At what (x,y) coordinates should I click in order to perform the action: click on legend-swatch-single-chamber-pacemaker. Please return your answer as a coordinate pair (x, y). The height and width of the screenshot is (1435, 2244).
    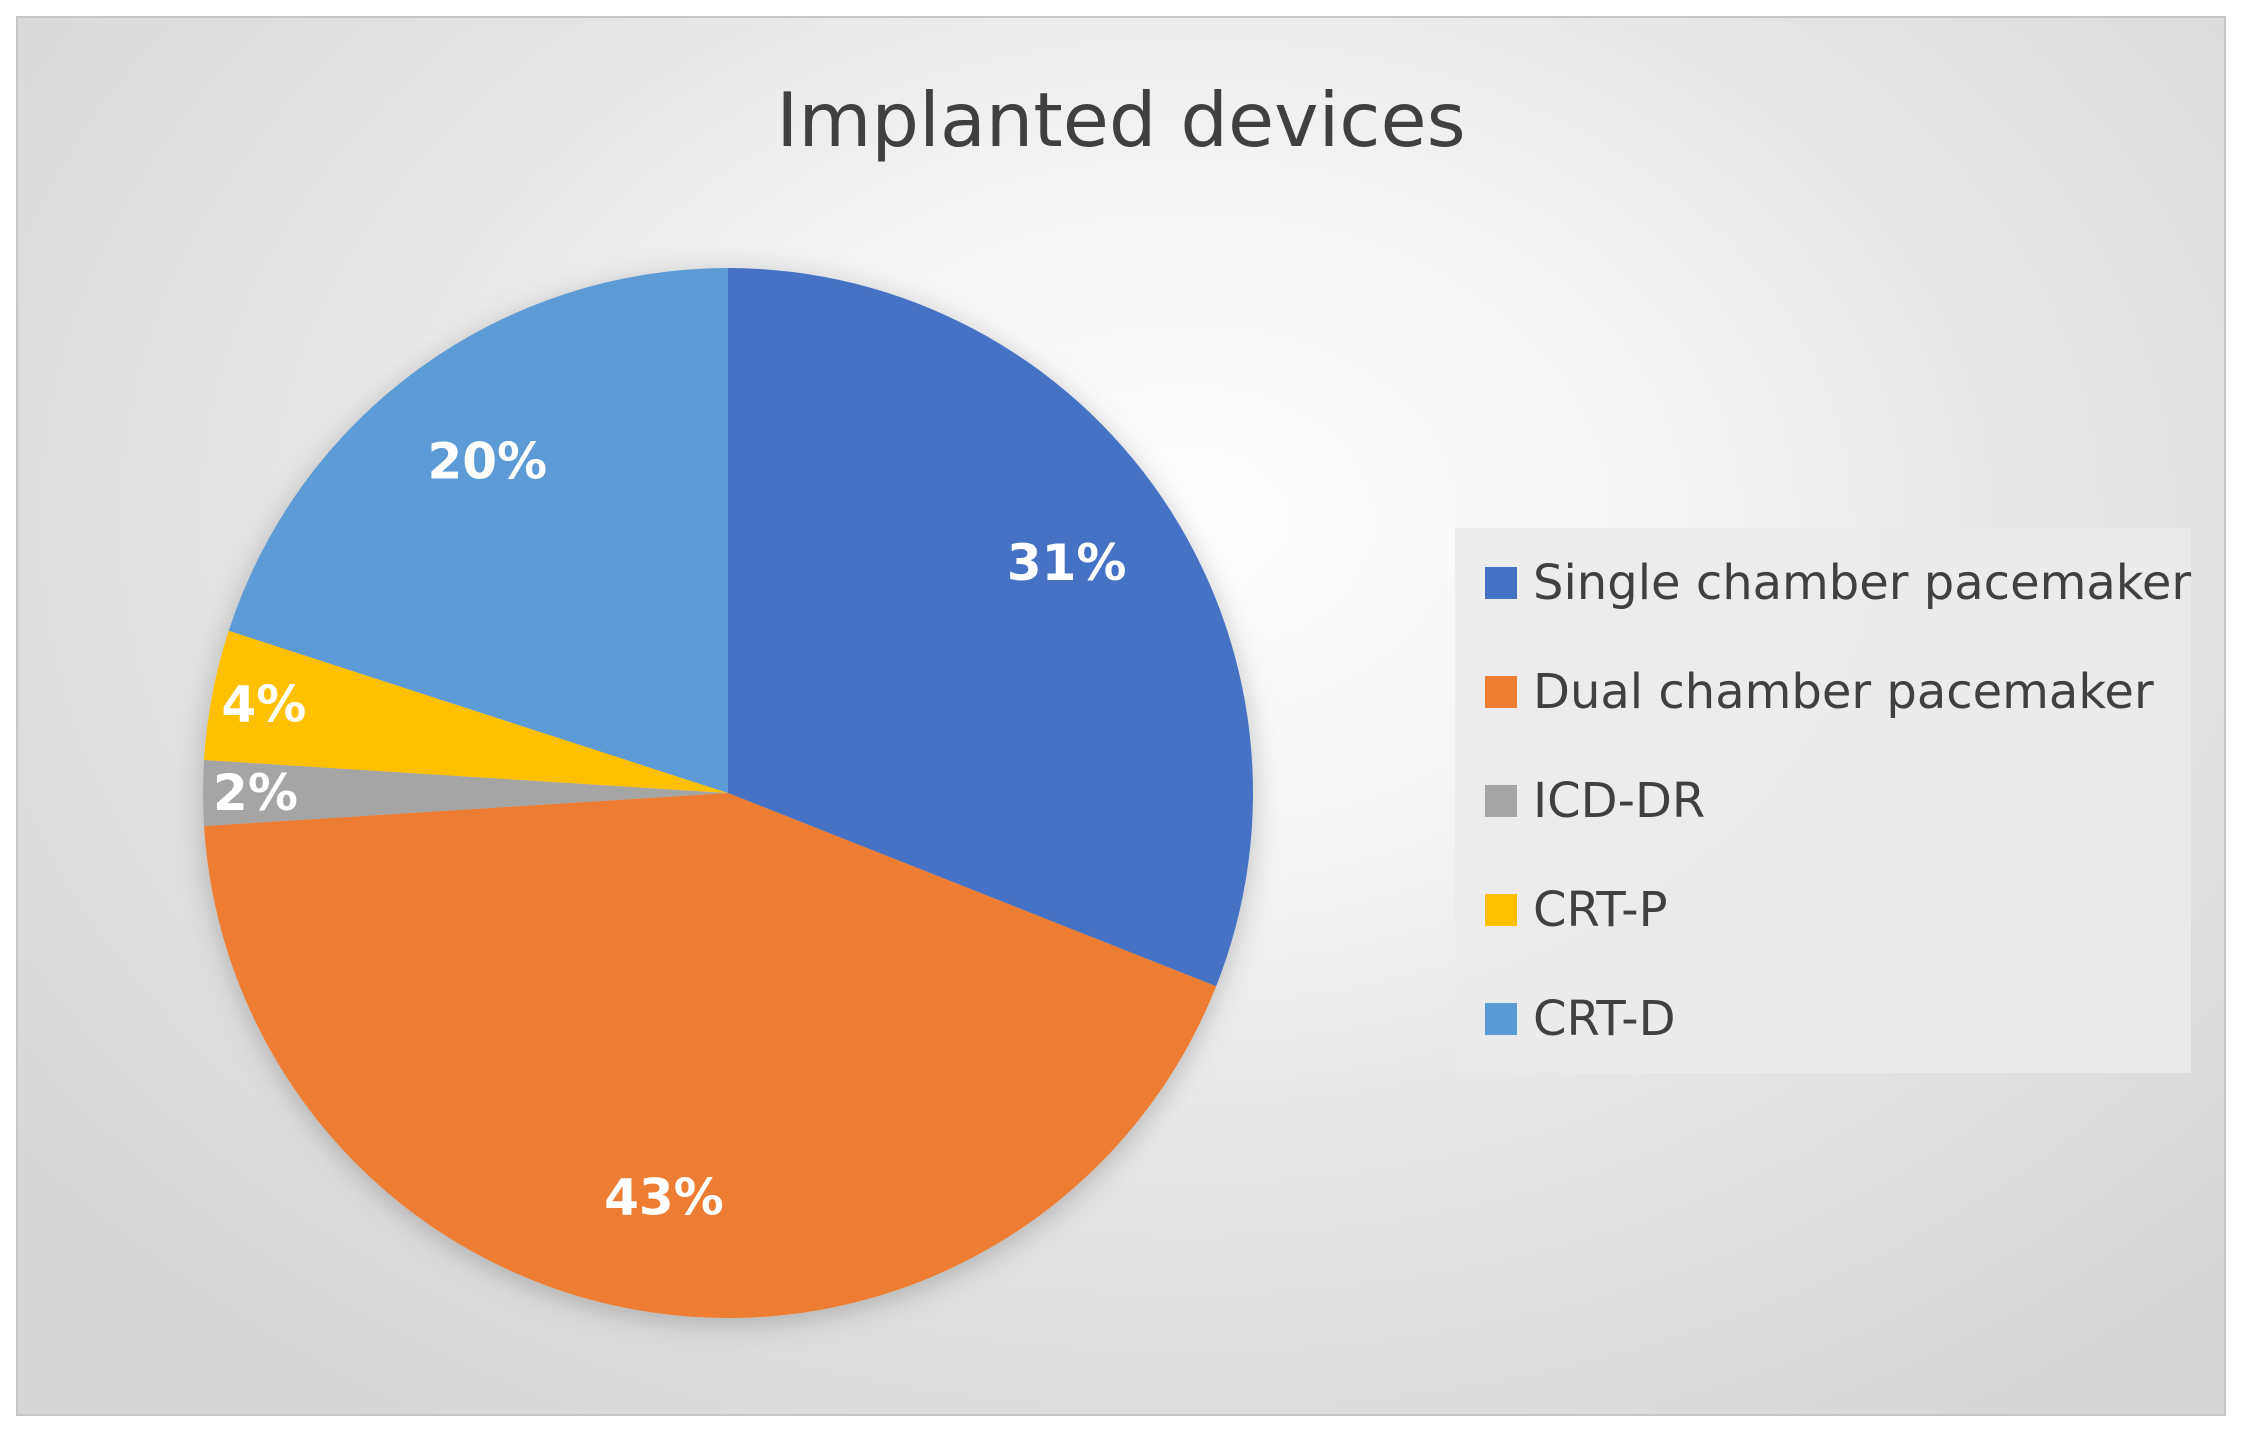
    Looking at the image, I should click on (1501, 583).